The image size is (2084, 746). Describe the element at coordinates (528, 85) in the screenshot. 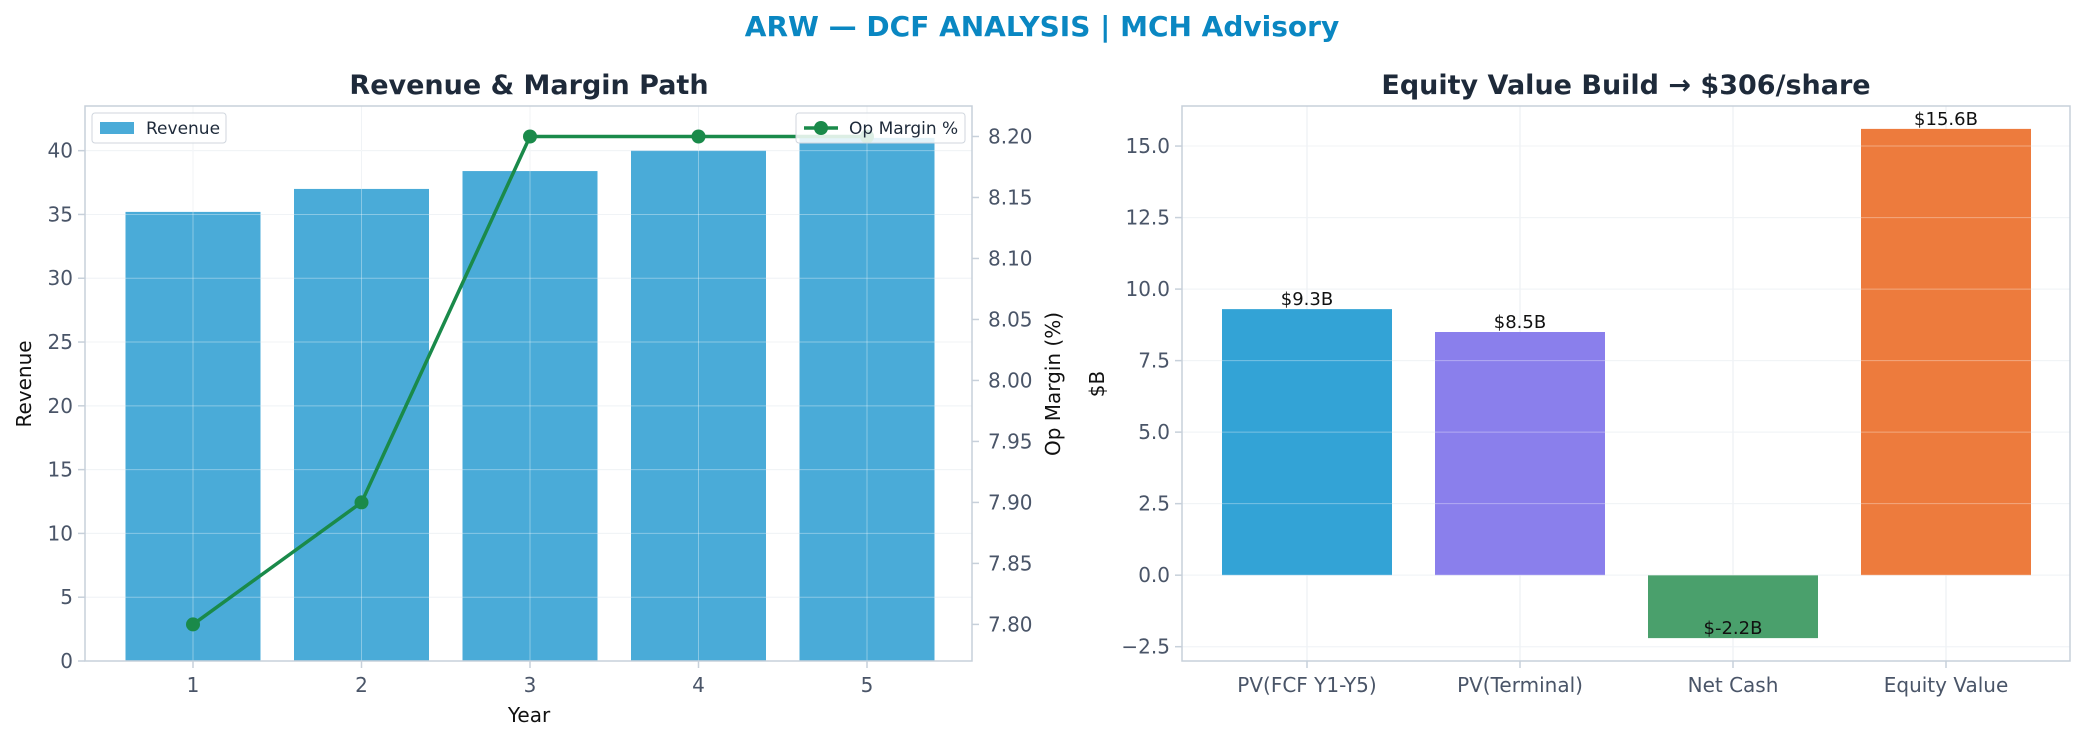

I see `chart1-title: Revenue & Margin Path` at that location.